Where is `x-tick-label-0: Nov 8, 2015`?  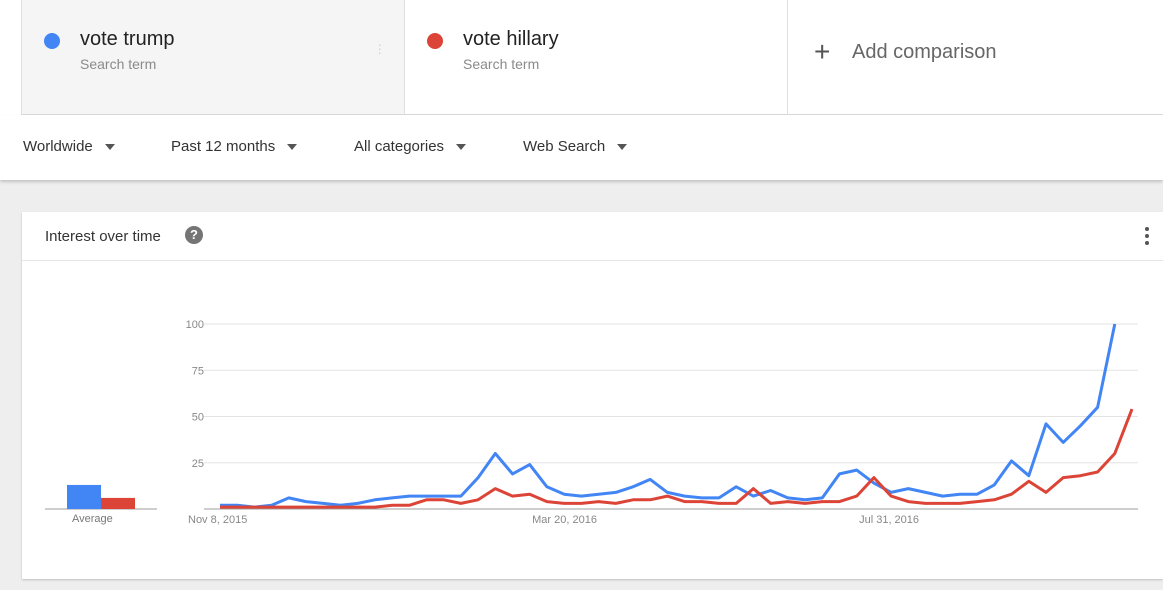
x-tick-label-0: Nov 8, 2015 is located at coordinates (217, 520).